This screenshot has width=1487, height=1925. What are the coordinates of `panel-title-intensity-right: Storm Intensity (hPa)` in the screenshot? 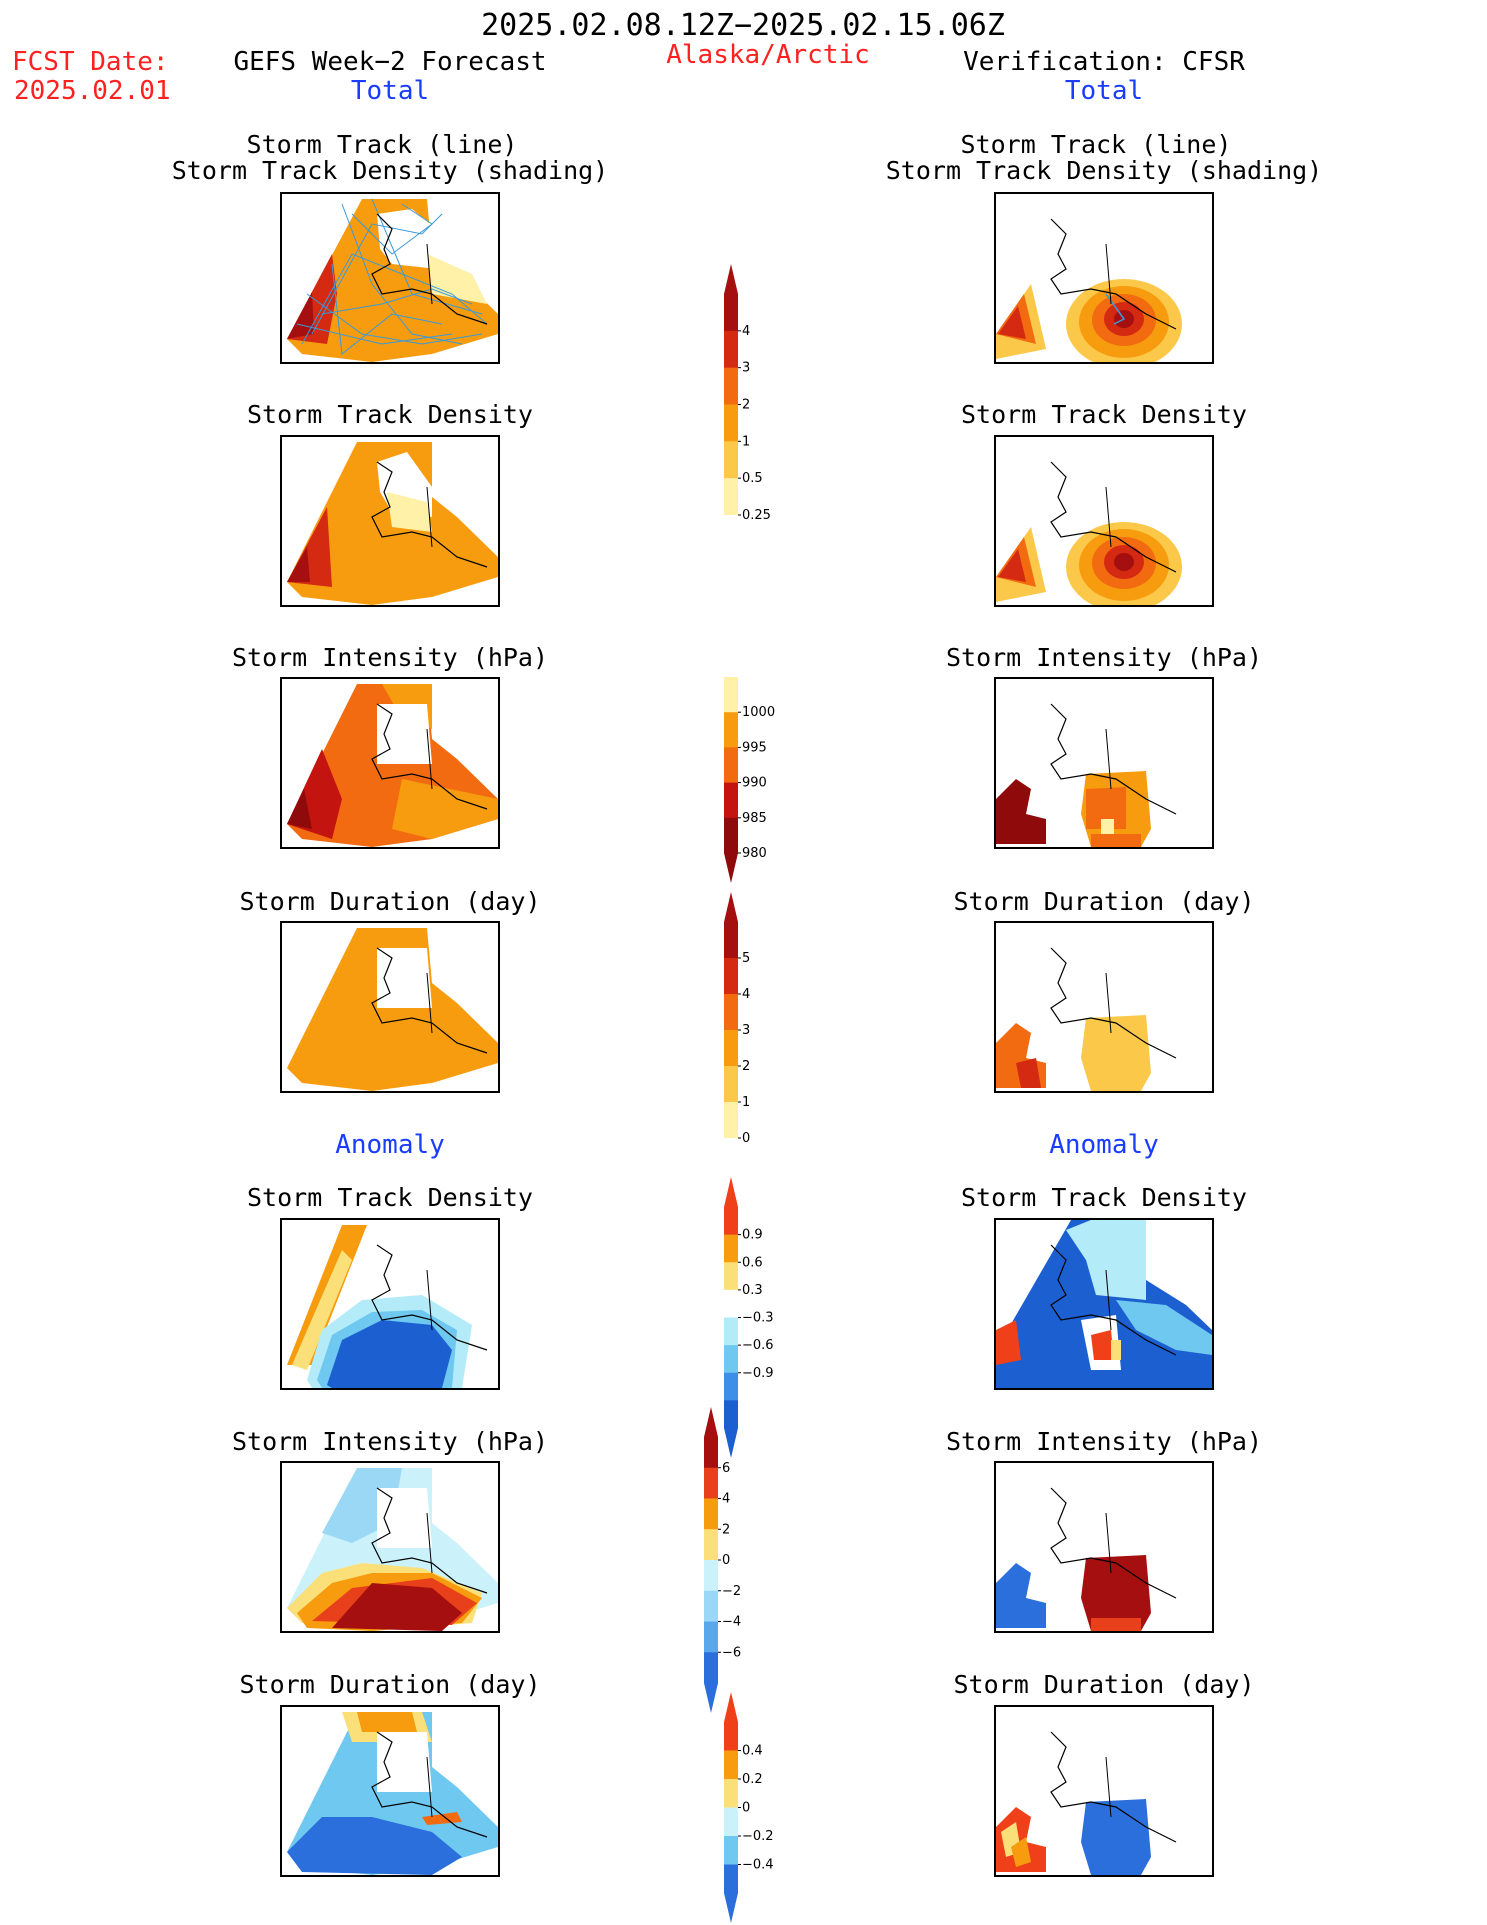 It's located at (1104, 657).